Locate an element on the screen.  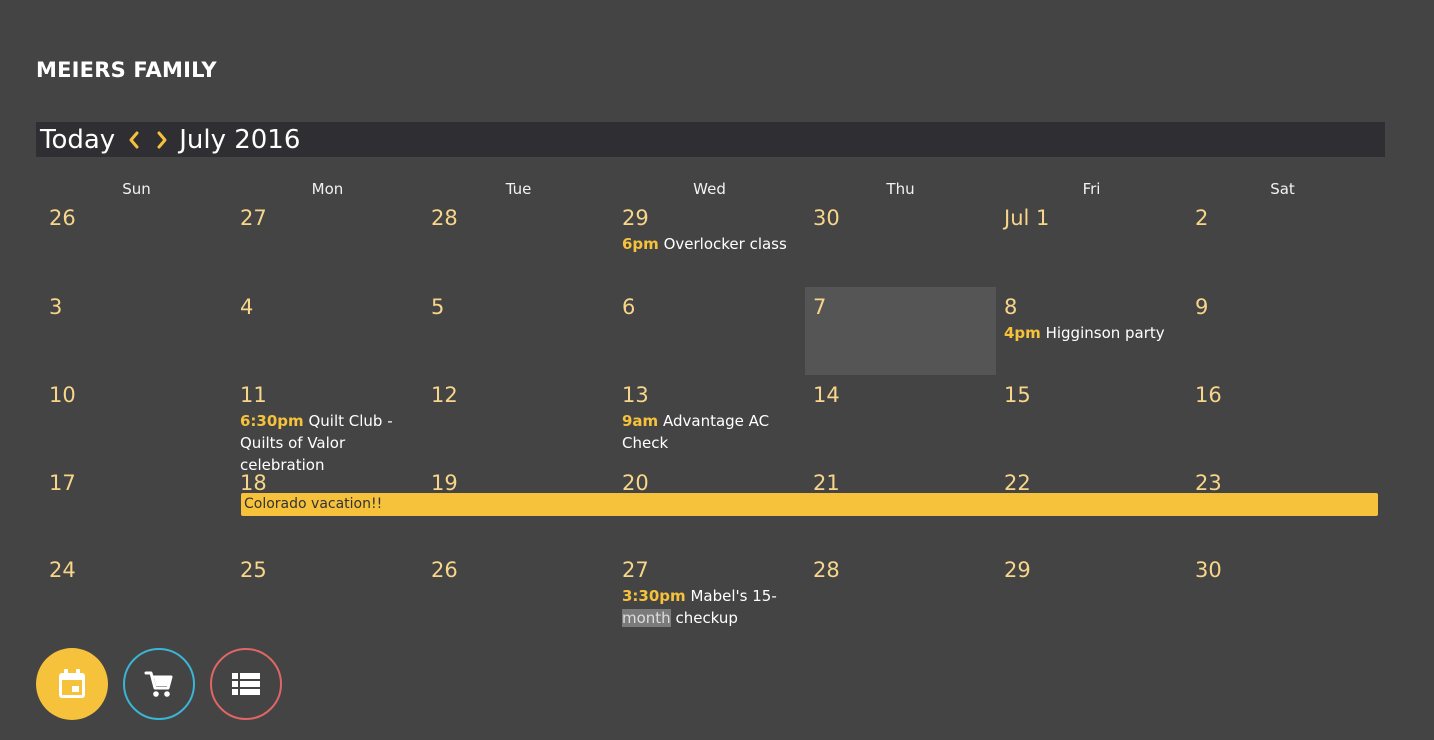
calendar-event: 9am Advantage AC Check is located at coordinates (713, 432).